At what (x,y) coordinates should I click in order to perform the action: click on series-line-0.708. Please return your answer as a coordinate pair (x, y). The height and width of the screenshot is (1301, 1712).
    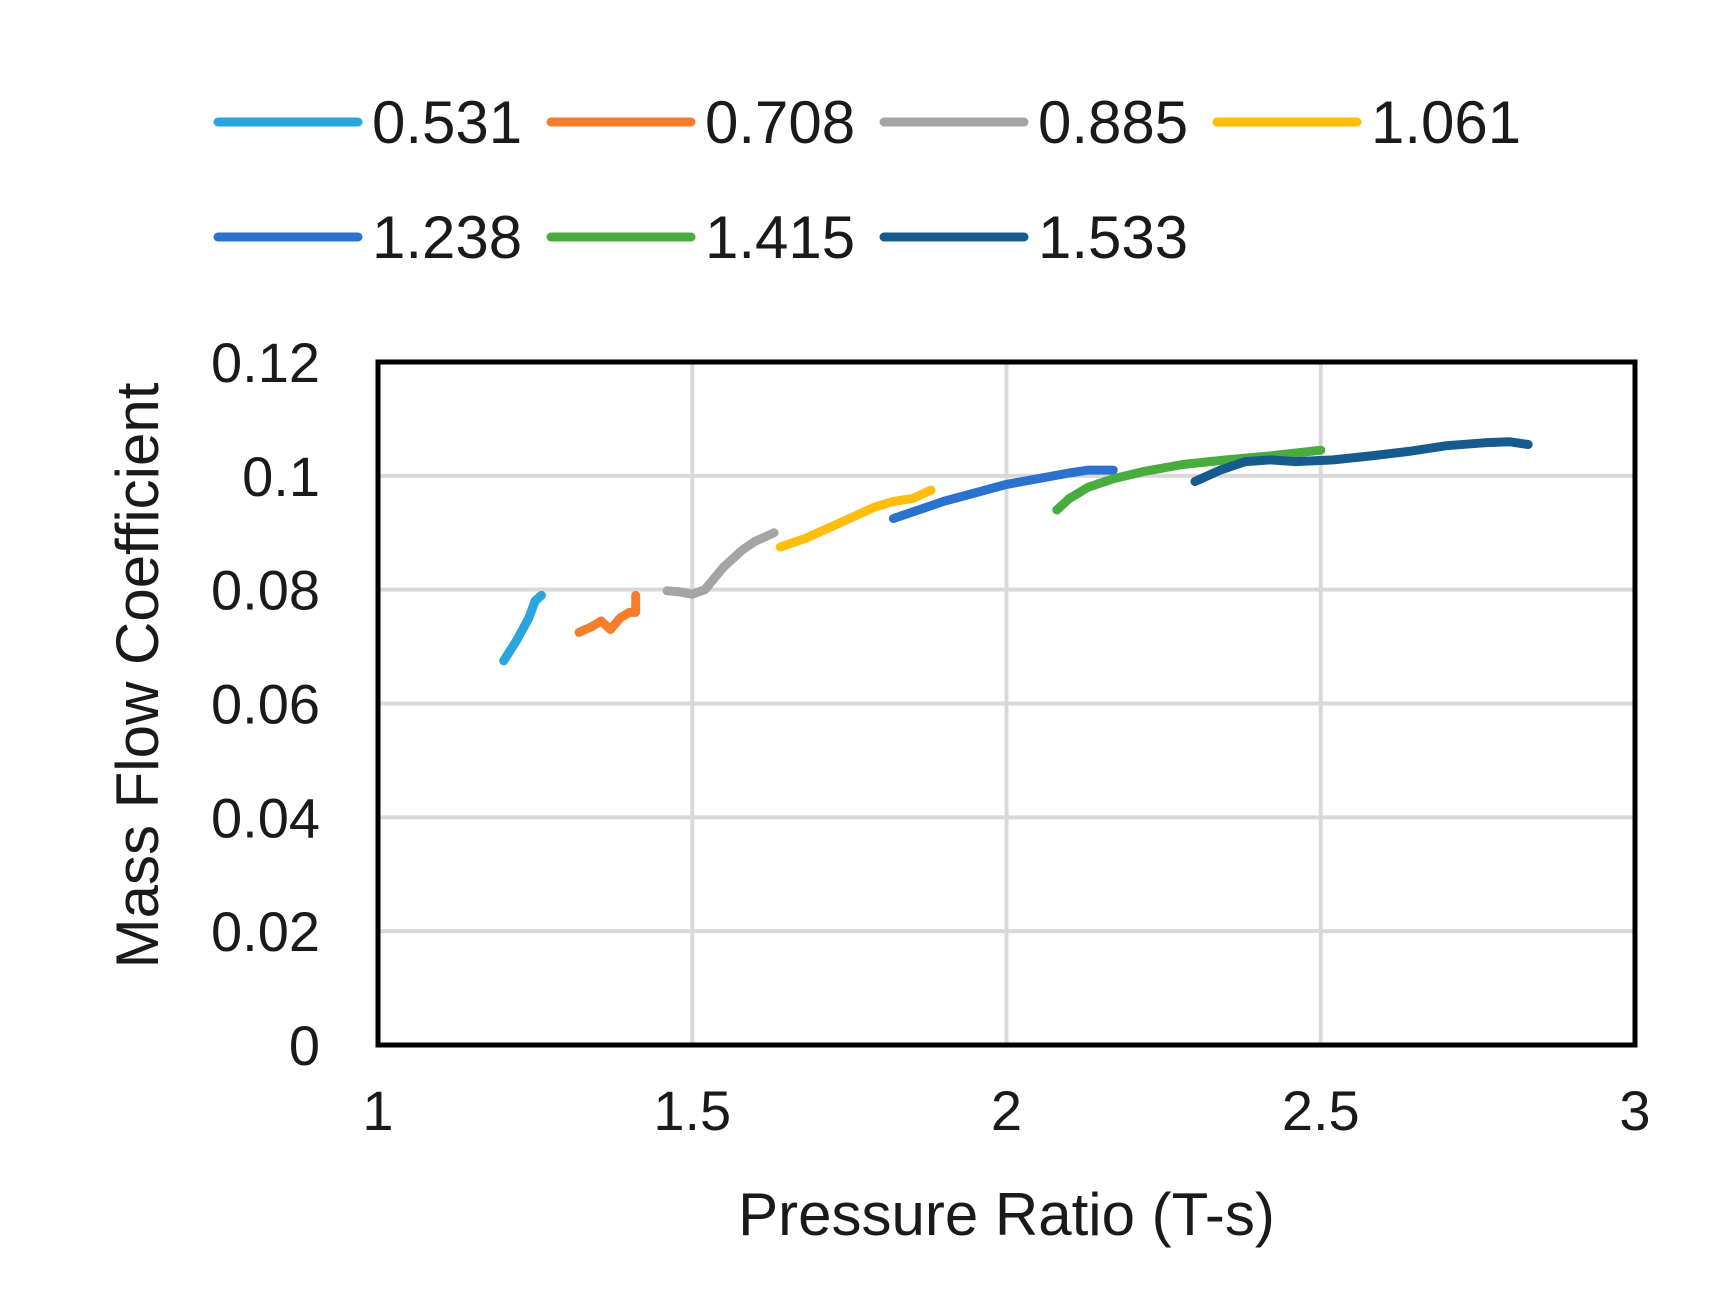
    Looking at the image, I should click on (607, 613).